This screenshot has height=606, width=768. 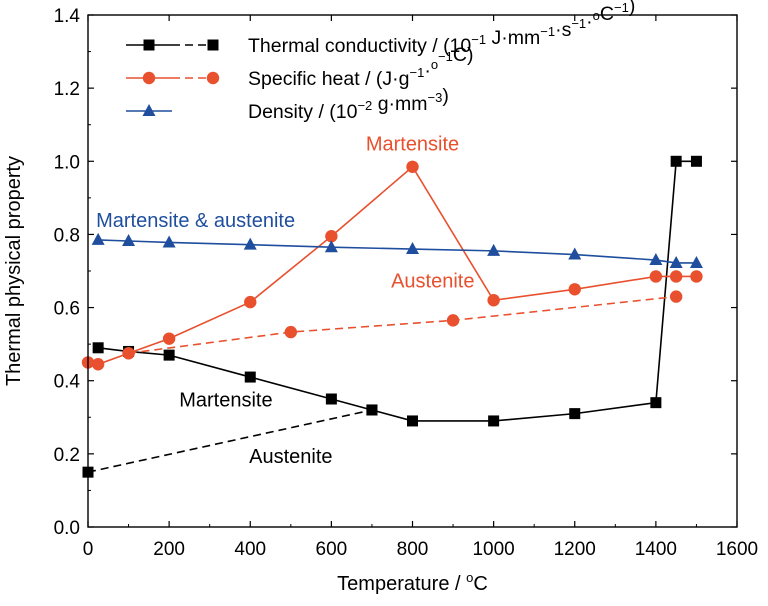 I want to click on x-tick-label: 1200, so click(x=575, y=549).